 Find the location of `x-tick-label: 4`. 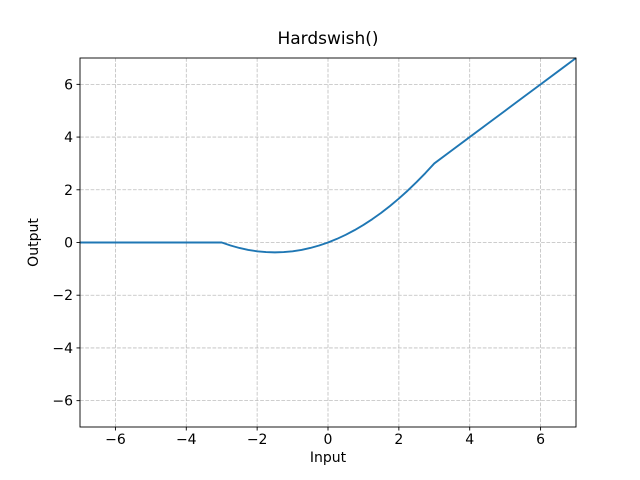

x-tick-label: 4 is located at coordinates (469, 440).